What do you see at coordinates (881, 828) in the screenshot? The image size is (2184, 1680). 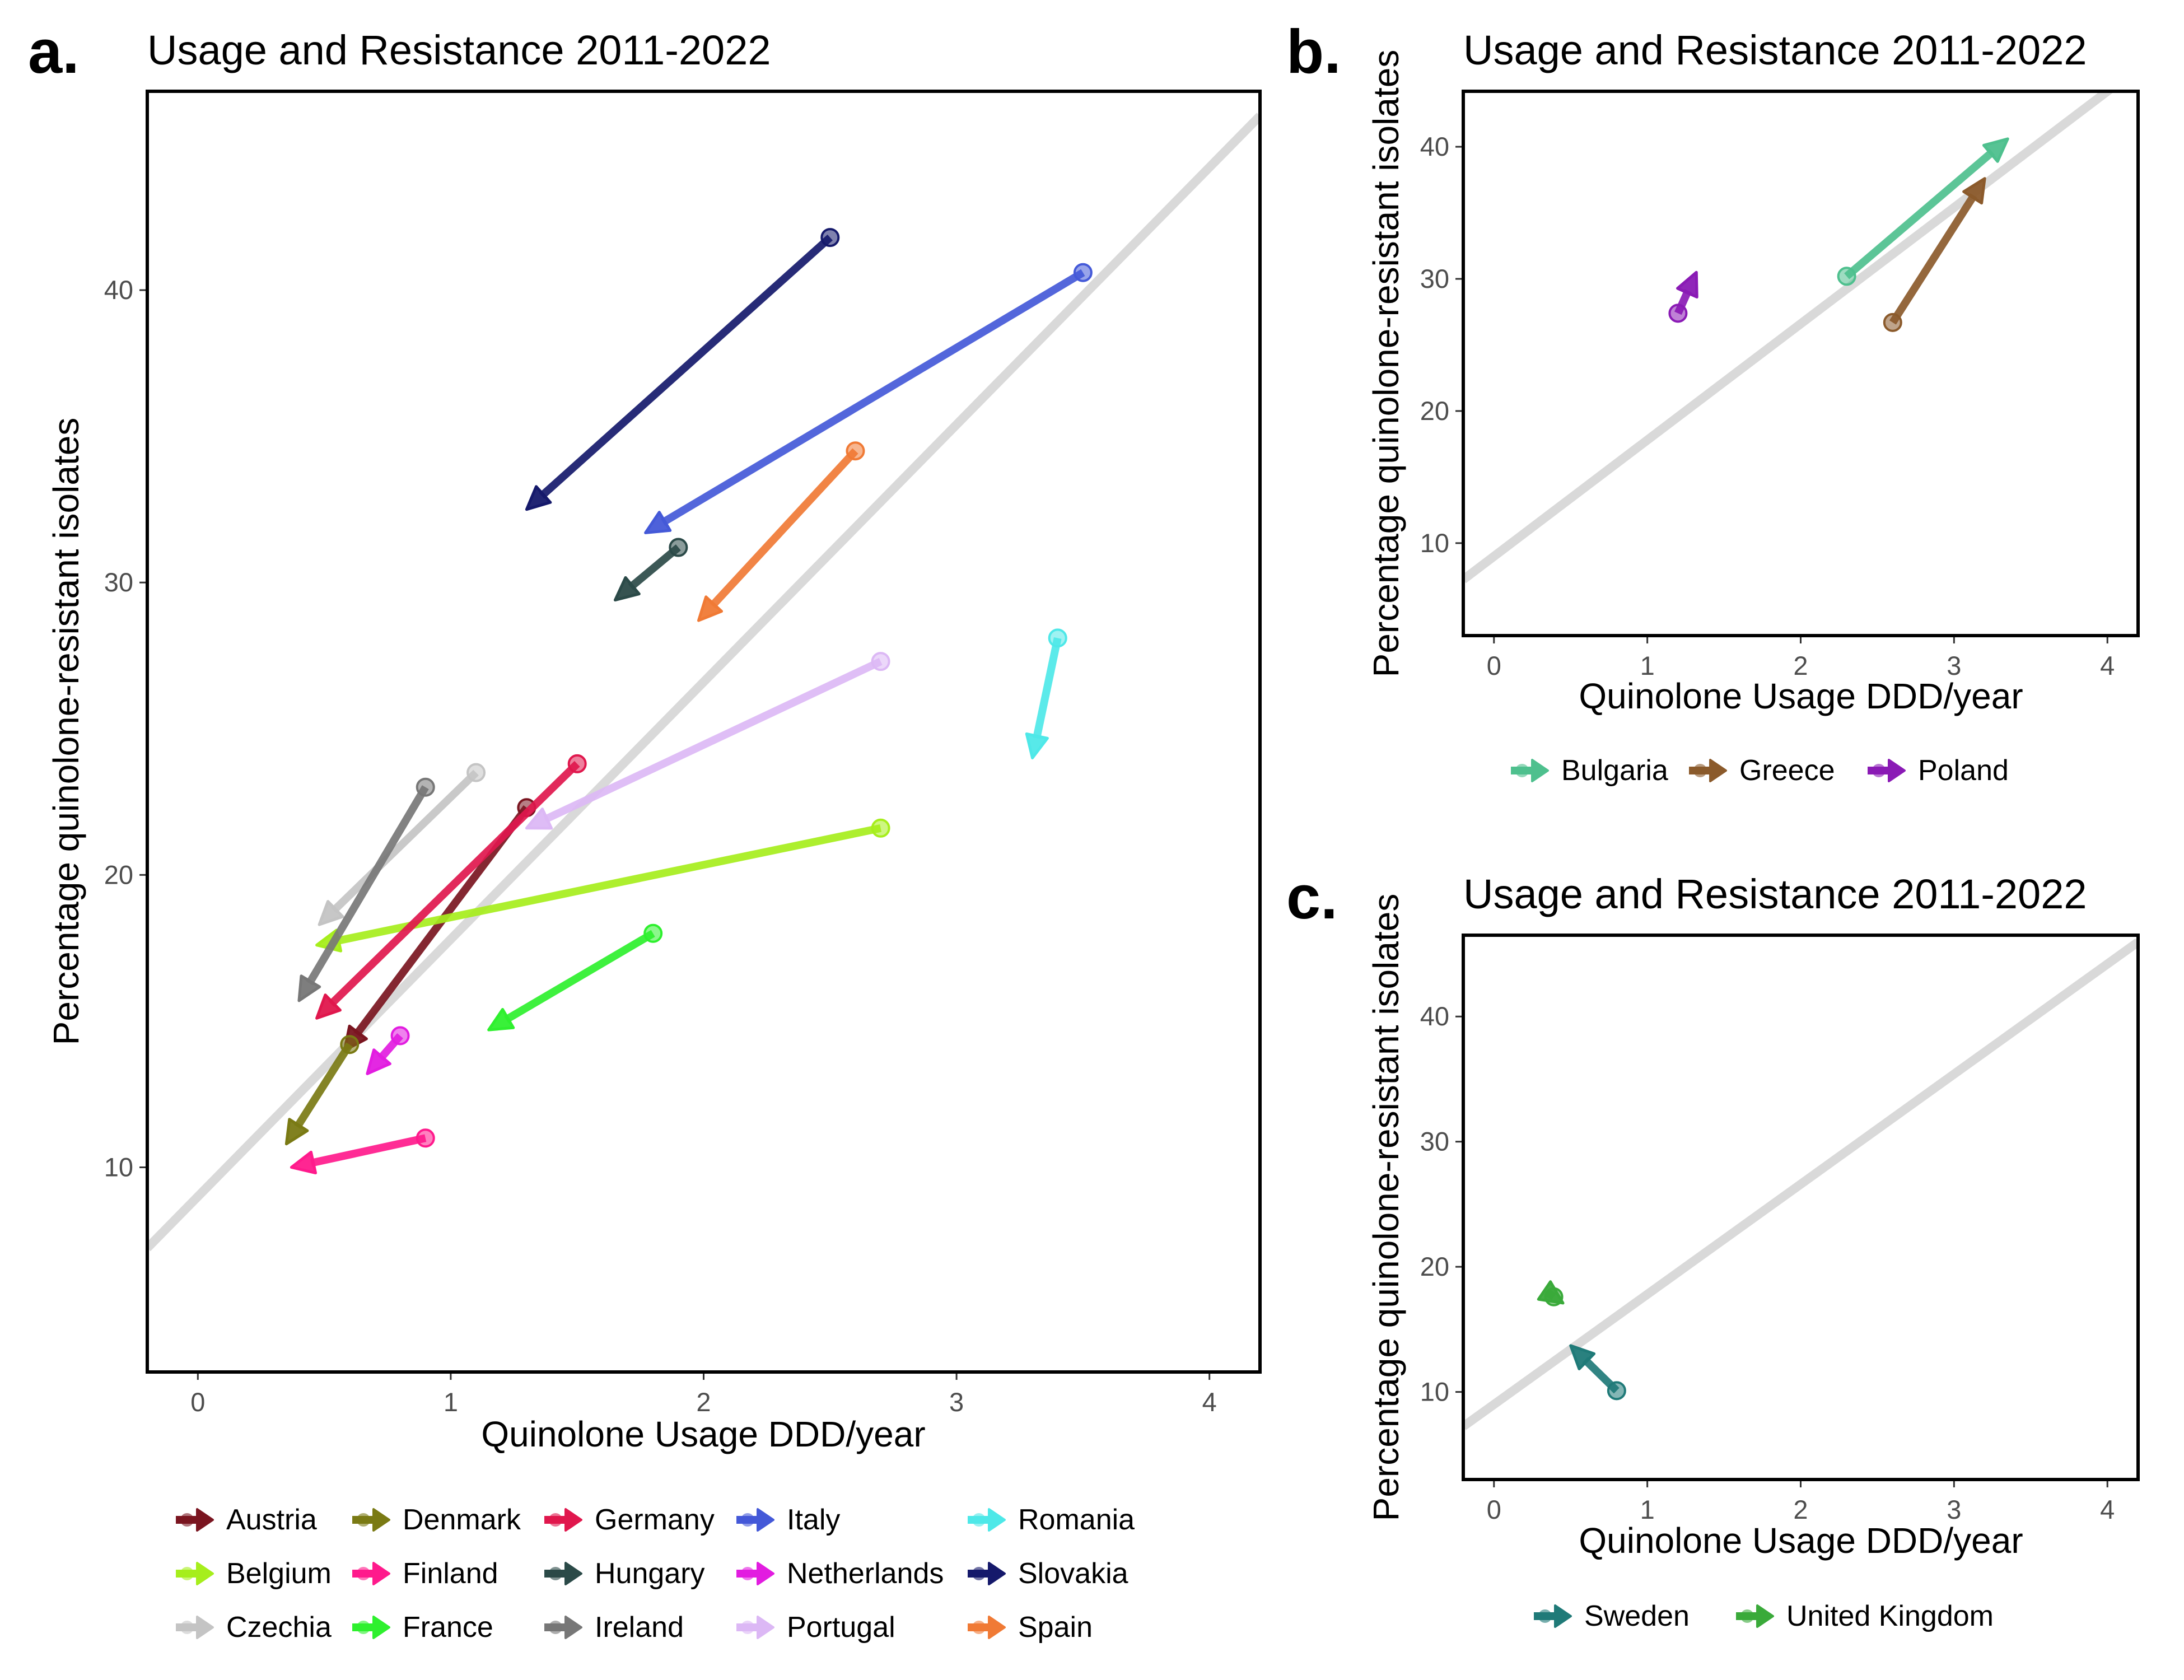 I see `start-point-belgium` at bounding box center [881, 828].